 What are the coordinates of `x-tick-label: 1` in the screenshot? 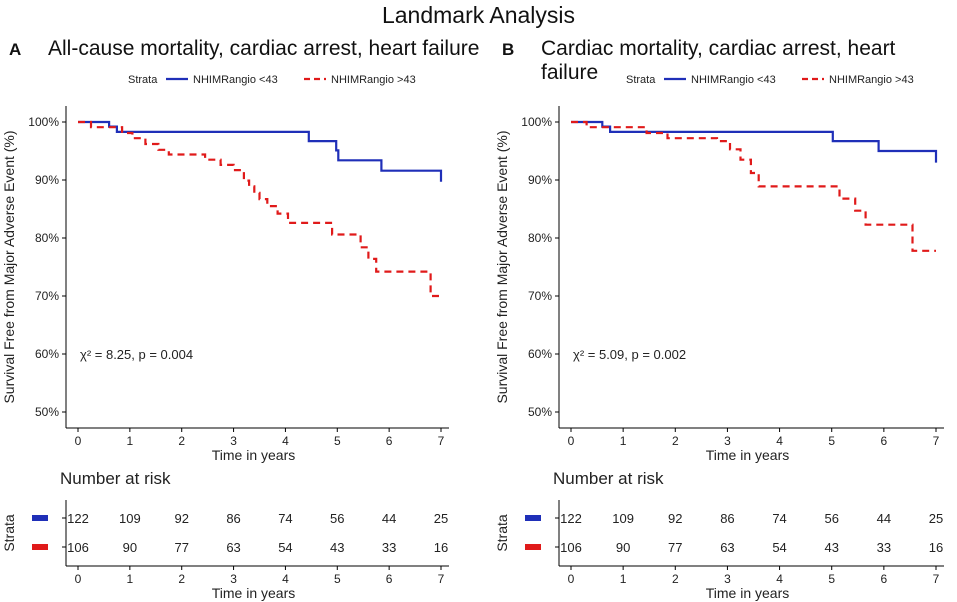 It's located at (130, 441).